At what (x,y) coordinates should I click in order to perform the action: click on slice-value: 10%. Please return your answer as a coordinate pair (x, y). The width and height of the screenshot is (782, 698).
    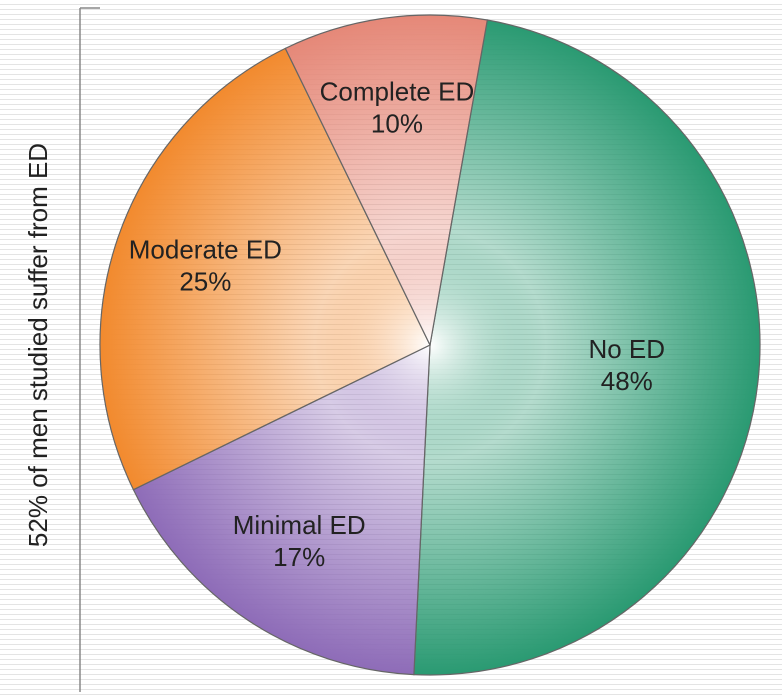
    Looking at the image, I should click on (397, 124).